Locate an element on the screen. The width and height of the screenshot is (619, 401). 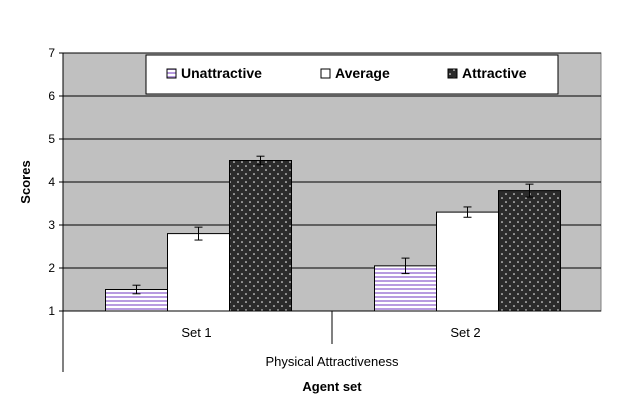
y-tick-label: 2 is located at coordinates (51, 268).